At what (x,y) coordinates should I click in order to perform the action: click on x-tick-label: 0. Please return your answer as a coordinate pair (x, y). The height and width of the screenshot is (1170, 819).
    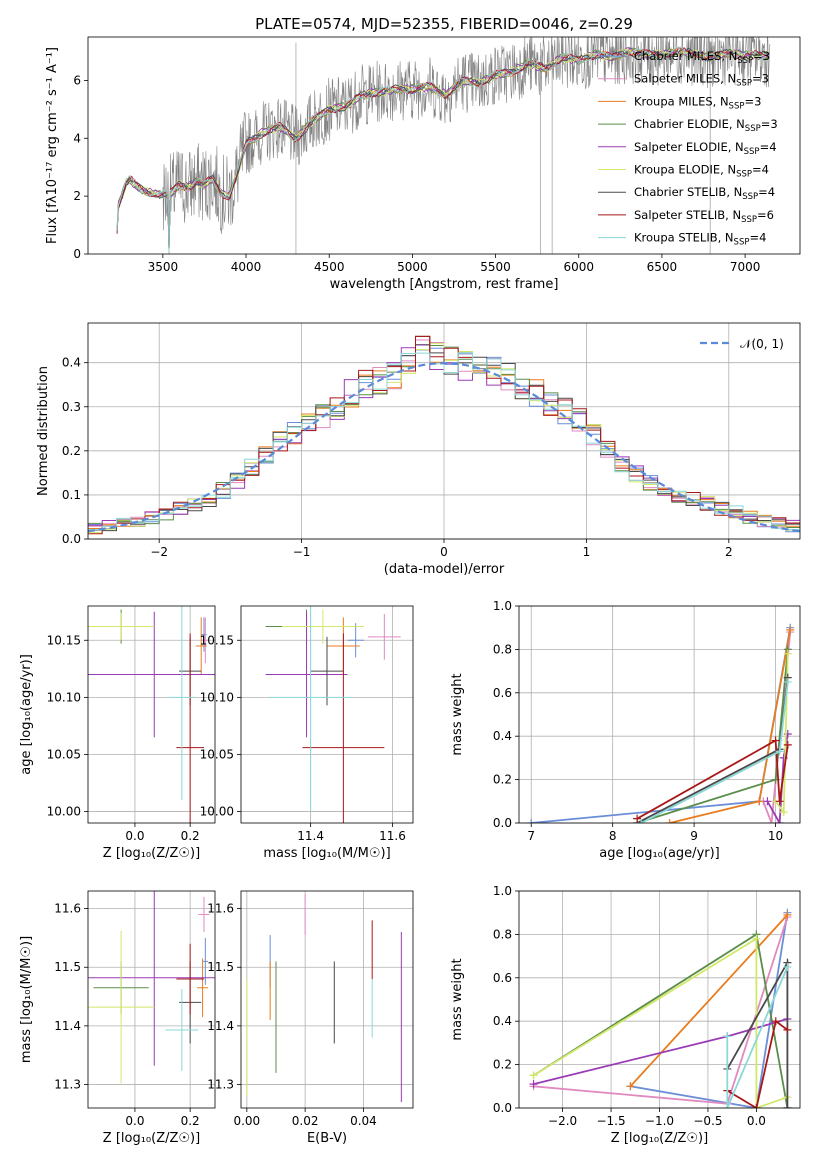
    Looking at the image, I should click on (444, 552).